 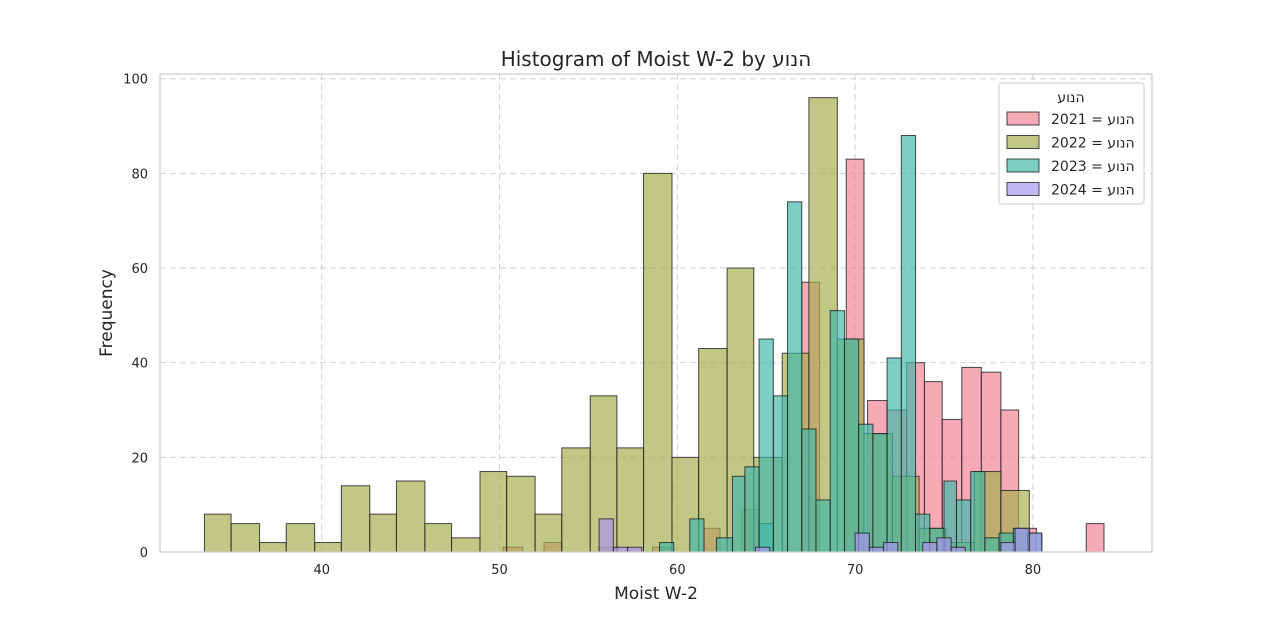 What do you see at coordinates (135, 80) in the screenshot?
I see `y-tick-label: 100` at bounding box center [135, 80].